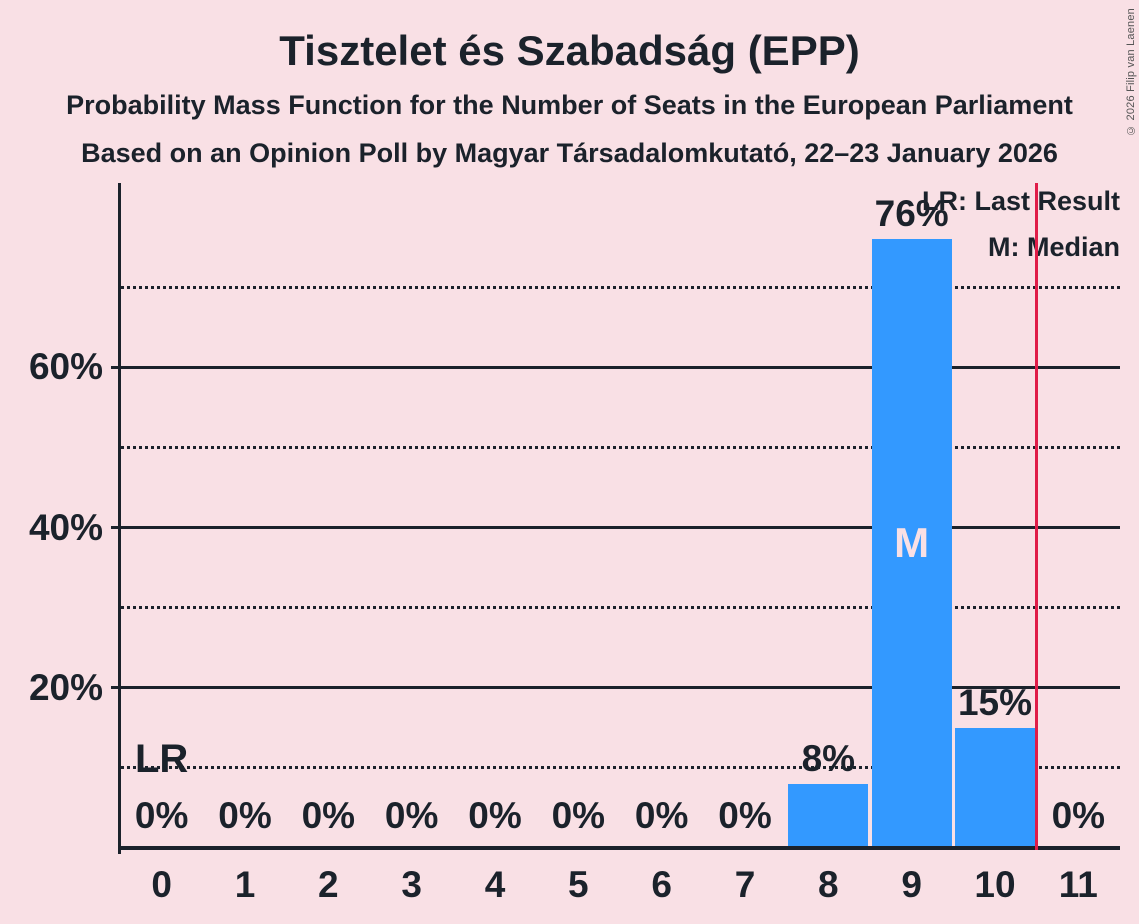 This screenshot has height=924, width=1139. What do you see at coordinates (161, 815) in the screenshot?
I see `value-label-seat-0: 0%` at bounding box center [161, 815].